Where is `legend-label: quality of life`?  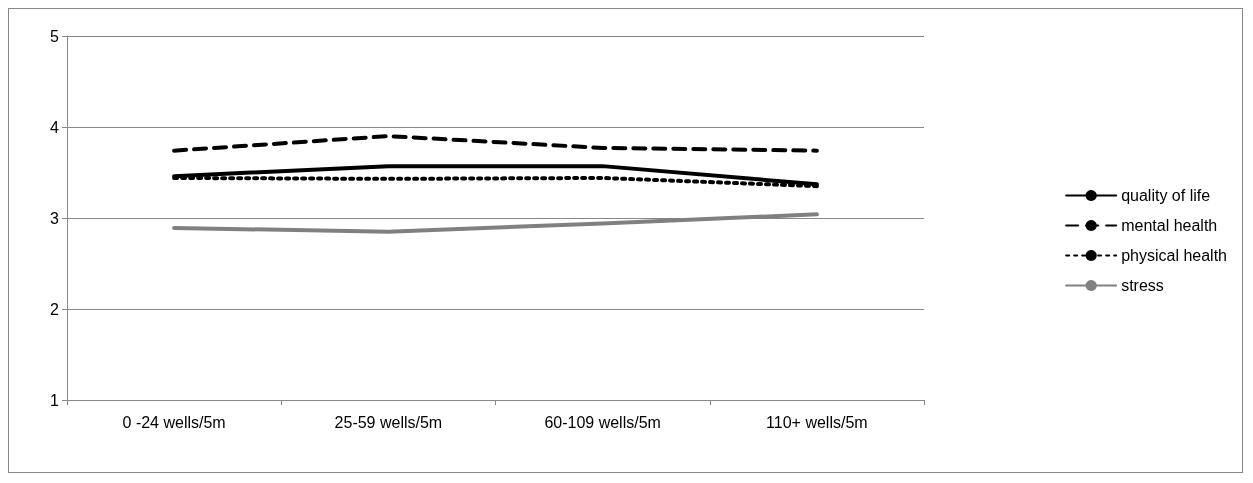
legend-label: quality of life is located at coordinates (1166, 195).